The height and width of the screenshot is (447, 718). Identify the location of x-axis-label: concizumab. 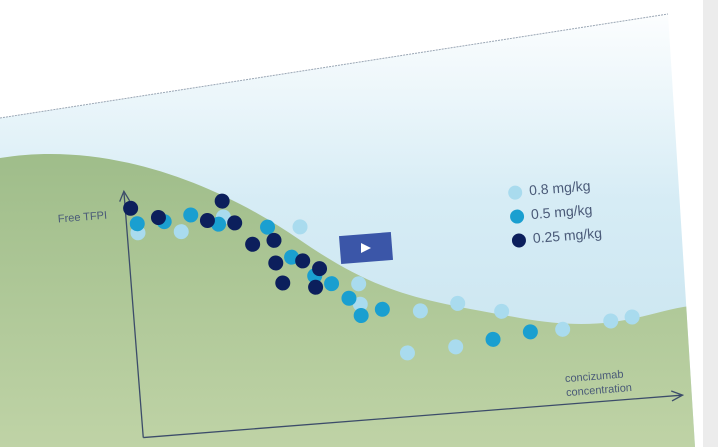
(594, 377).